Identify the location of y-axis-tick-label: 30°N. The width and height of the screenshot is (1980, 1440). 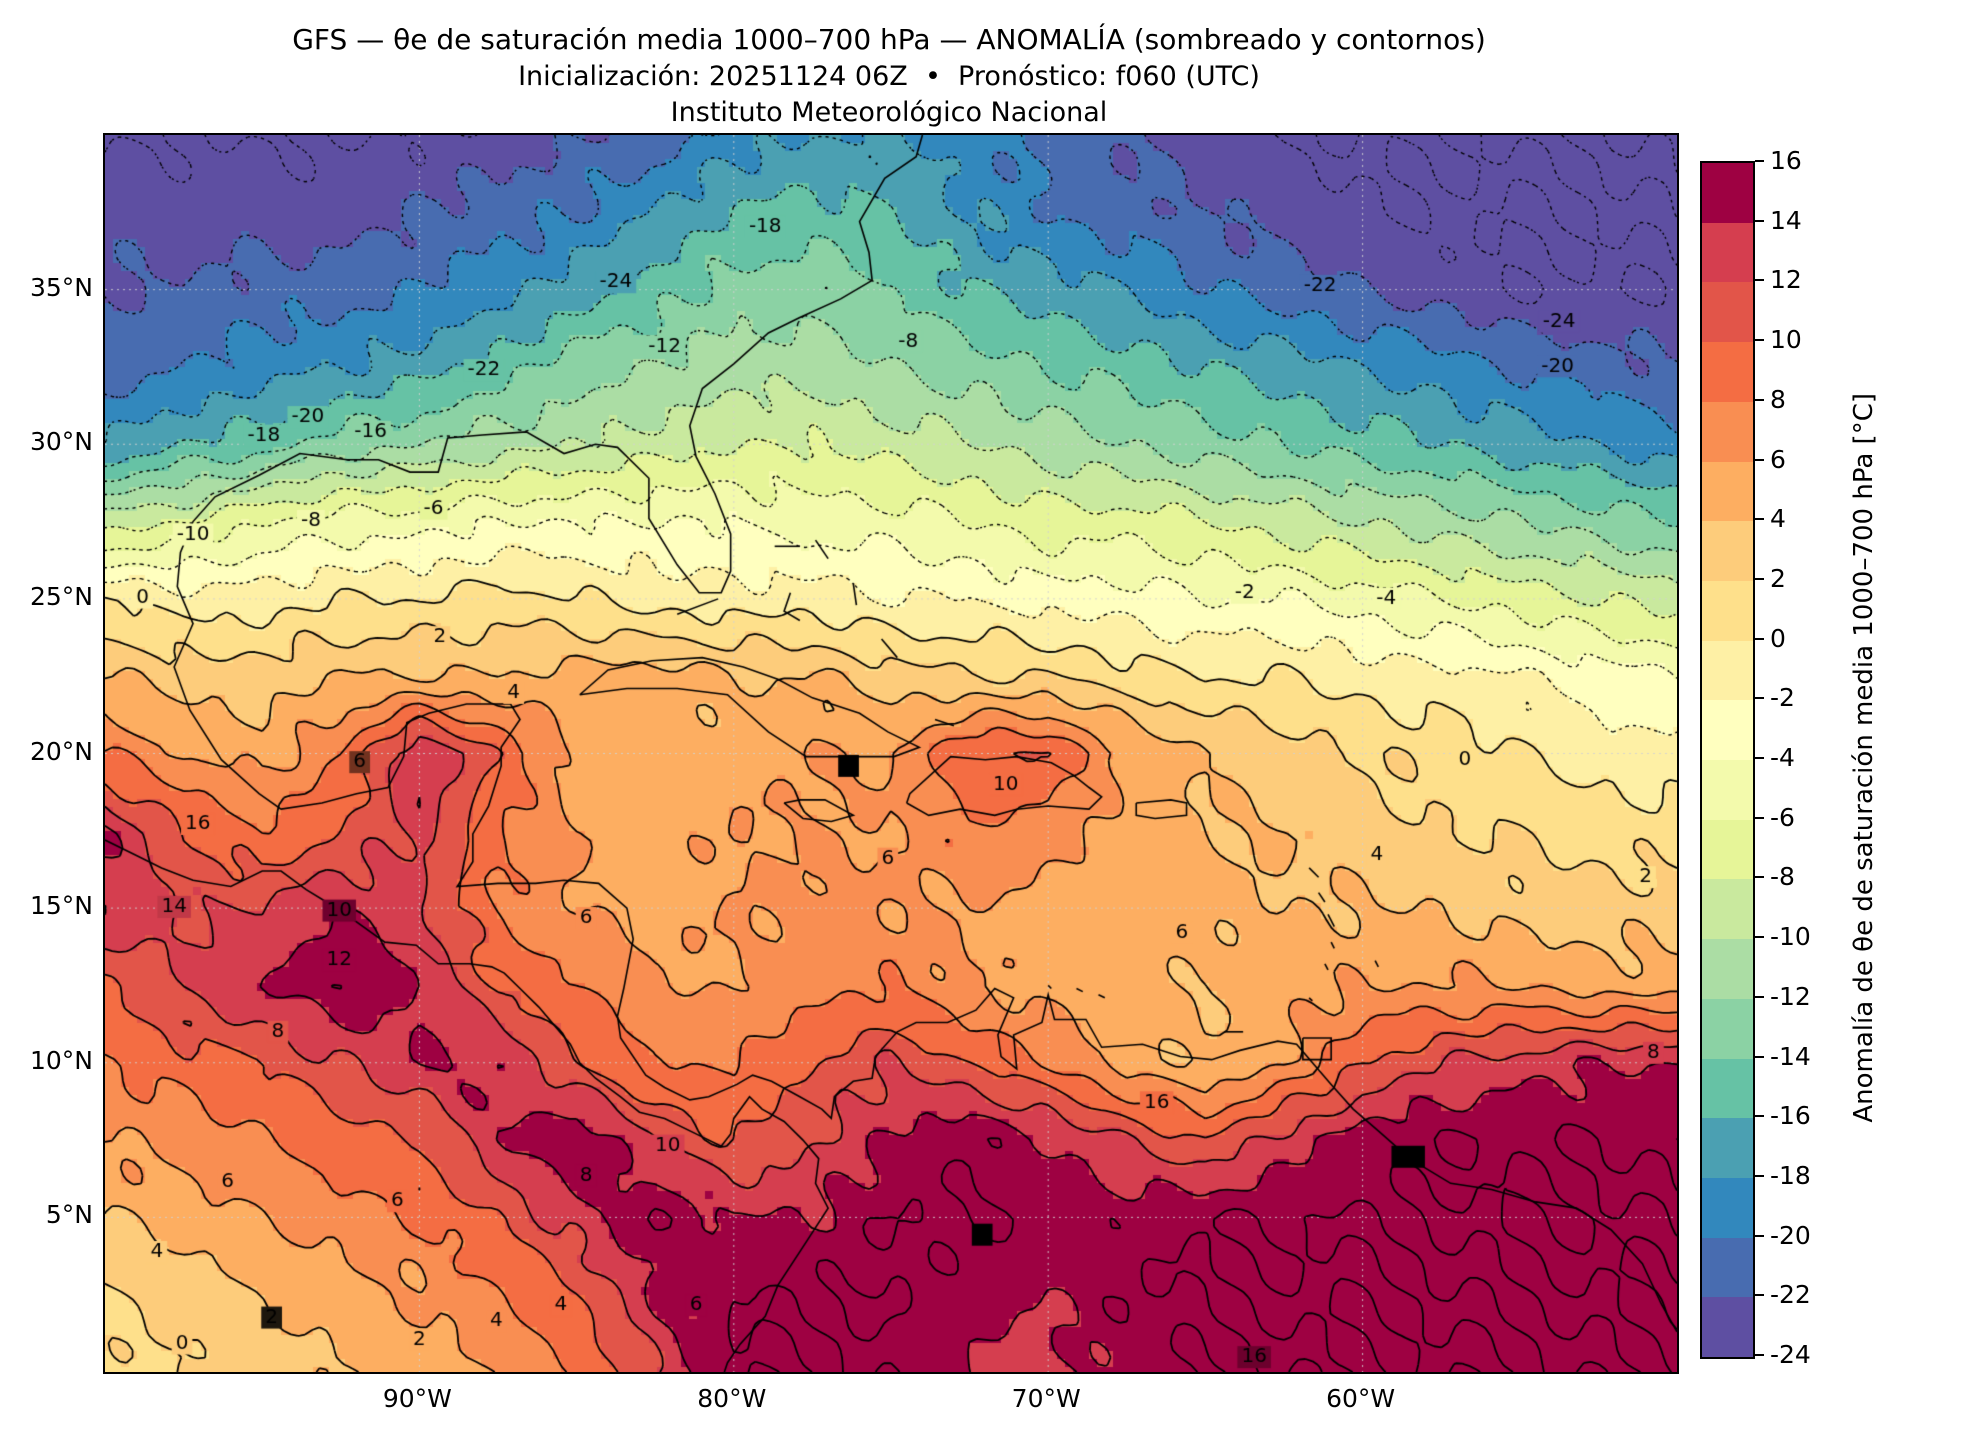
(61, 442).